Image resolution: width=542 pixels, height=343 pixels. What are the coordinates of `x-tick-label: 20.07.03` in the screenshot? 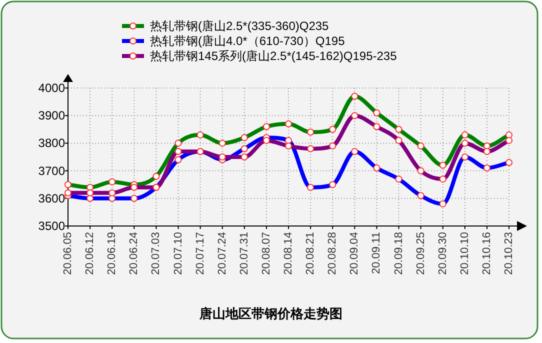 It's located at (156, 253).